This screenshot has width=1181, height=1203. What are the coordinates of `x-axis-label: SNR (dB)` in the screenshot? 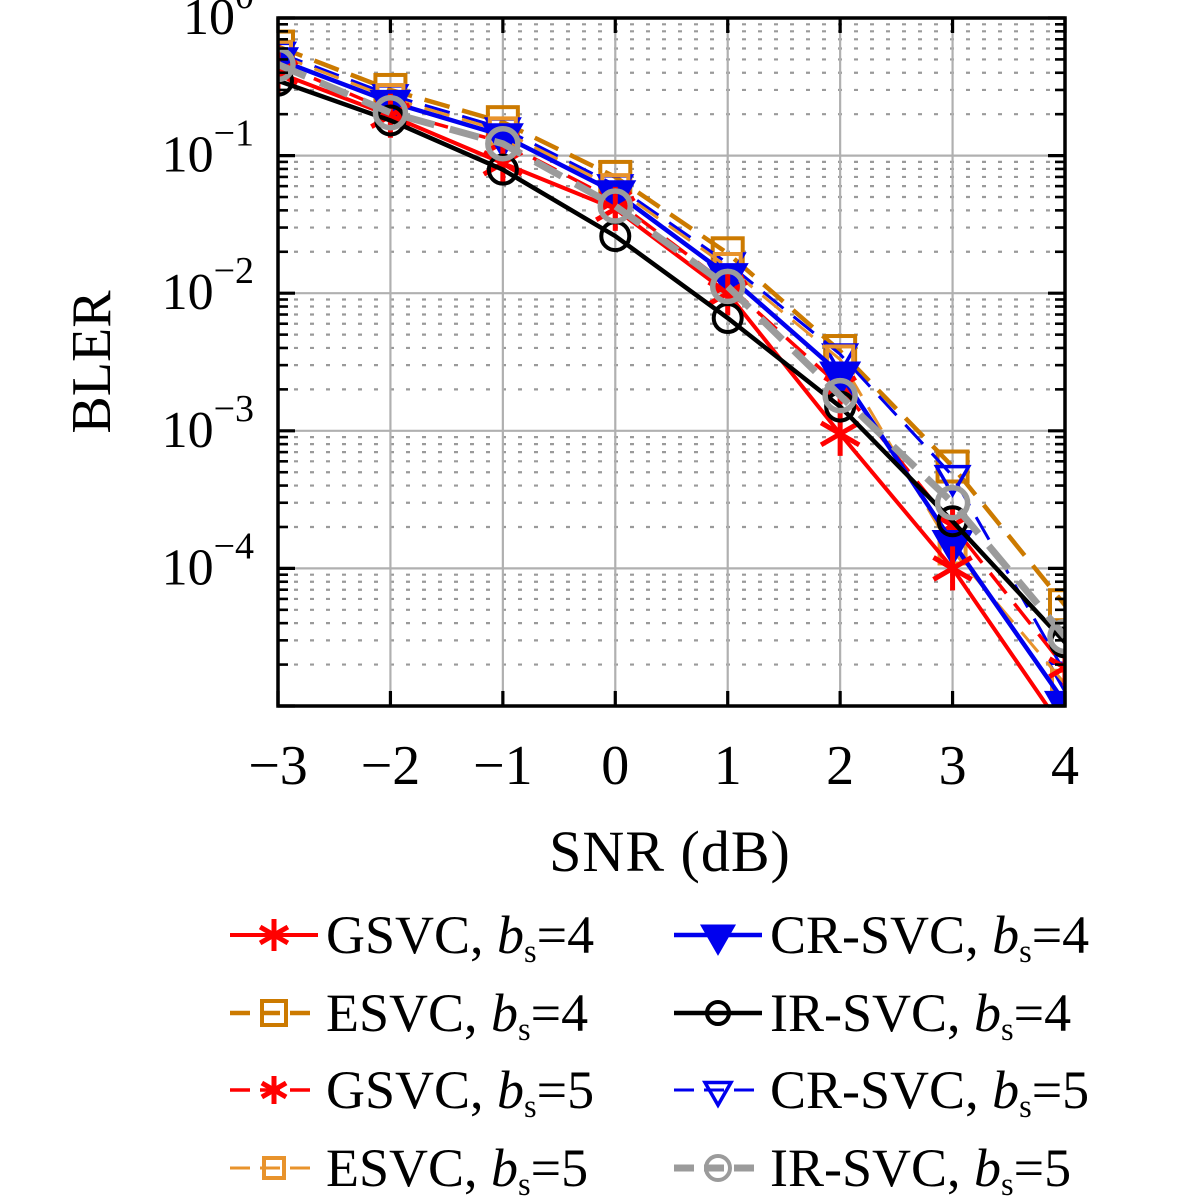 It's located at (670, 851).